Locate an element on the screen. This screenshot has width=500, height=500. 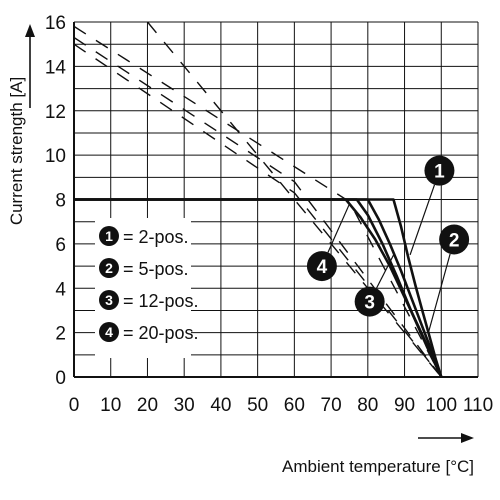
legend-marker-number: 1 is located at coordinates (109, 236).